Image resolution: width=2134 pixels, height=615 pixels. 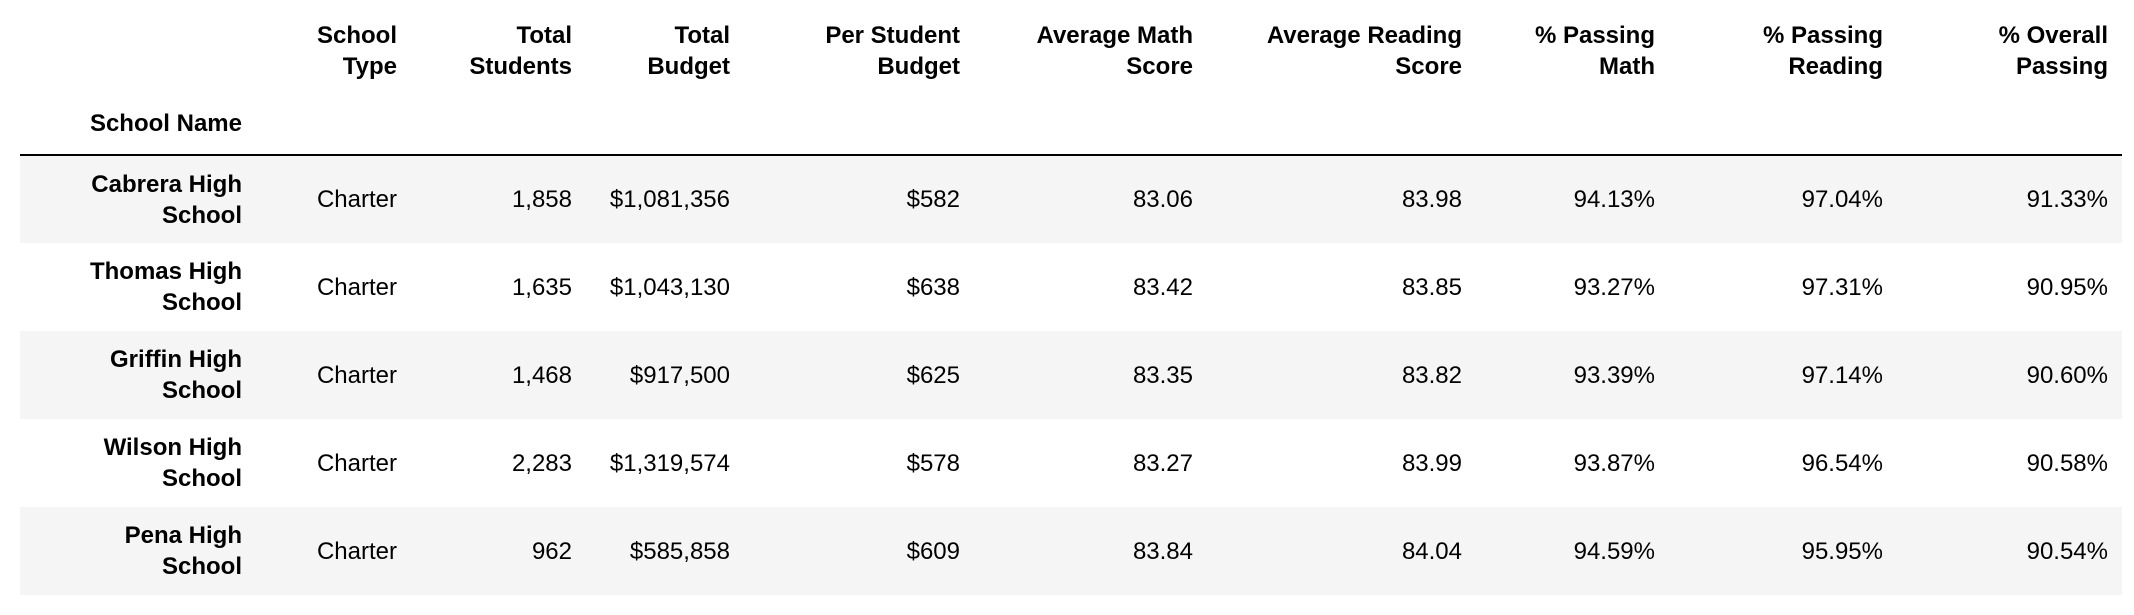 I want to click on column-header-line: Students, so click(x=520, y=66).